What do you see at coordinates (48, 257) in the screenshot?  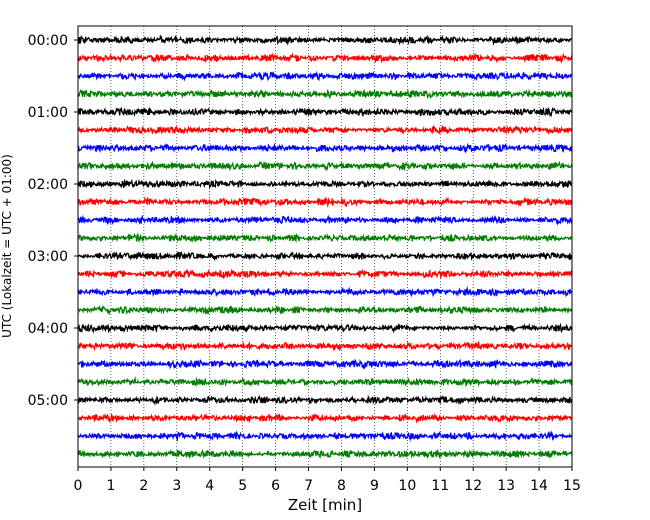 I see `y-tick-label: 03:00` at bounding box center [48, 257].